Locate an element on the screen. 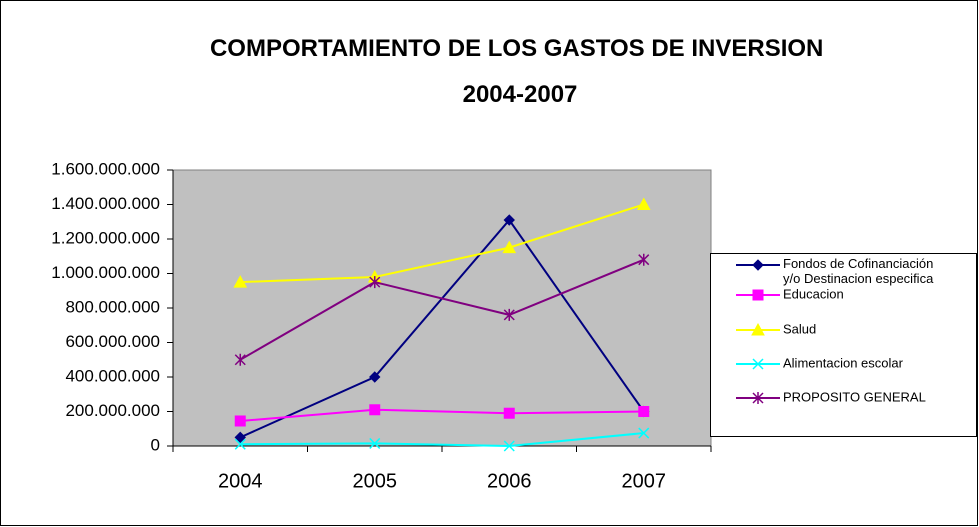 This screenshot has width=979, height=527. legend-label: Salud is located at coordinates (799, 328).